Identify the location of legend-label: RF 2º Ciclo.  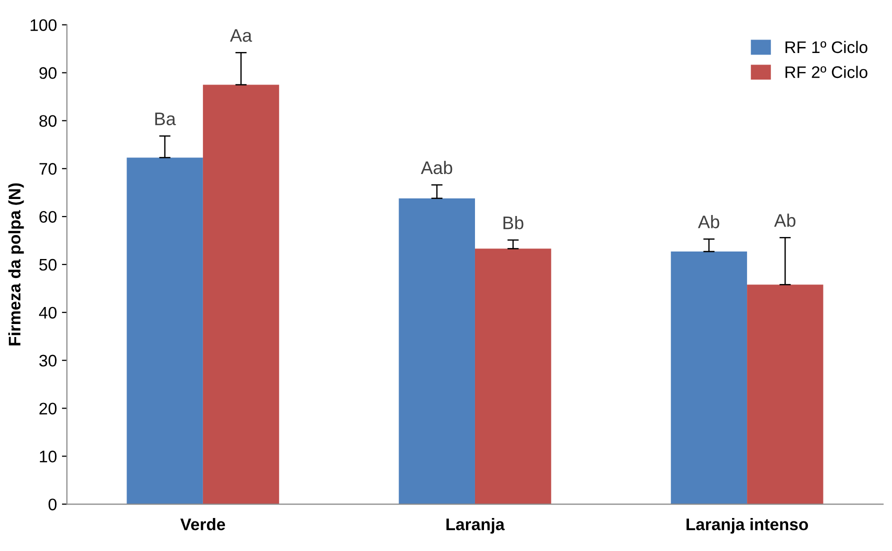
(827, 72).